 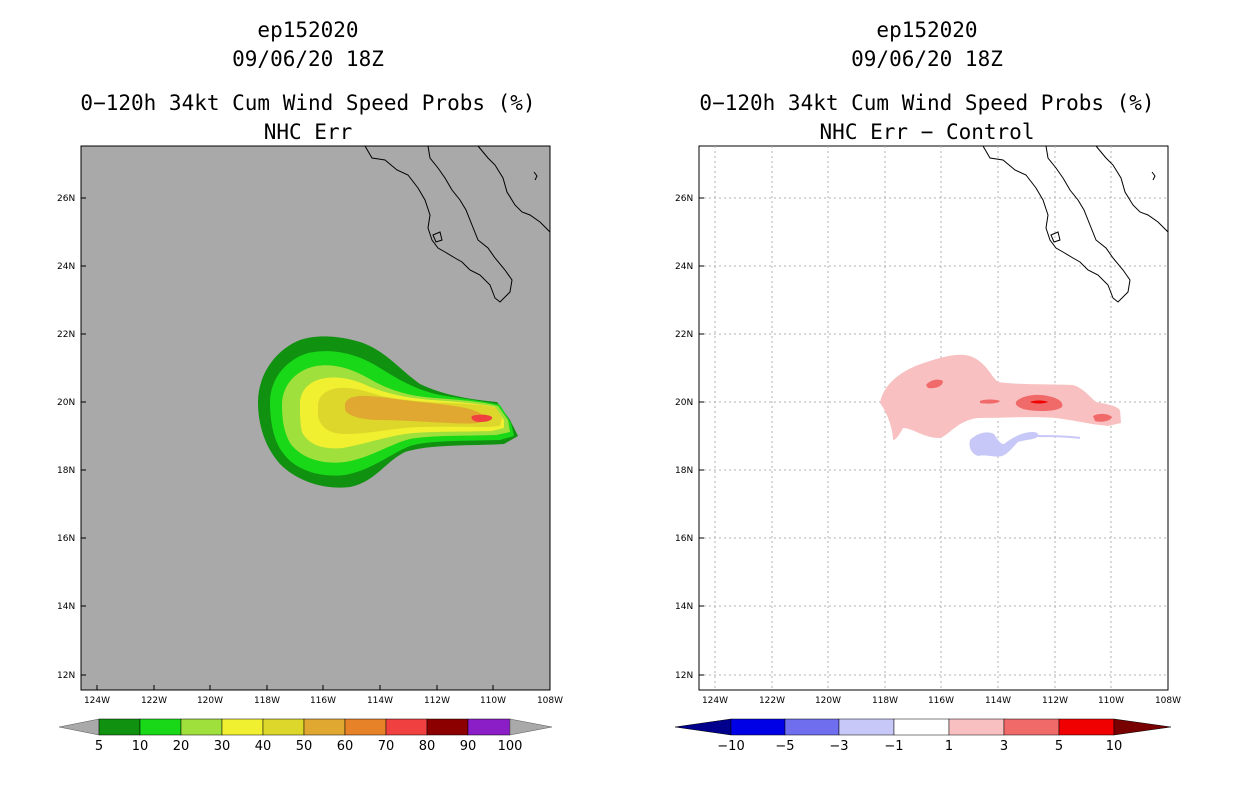 What do you see at coordinates (1004, 746) in the screenshot?
I see `colorbar-label: 3` at bounding box center [1004, 746].